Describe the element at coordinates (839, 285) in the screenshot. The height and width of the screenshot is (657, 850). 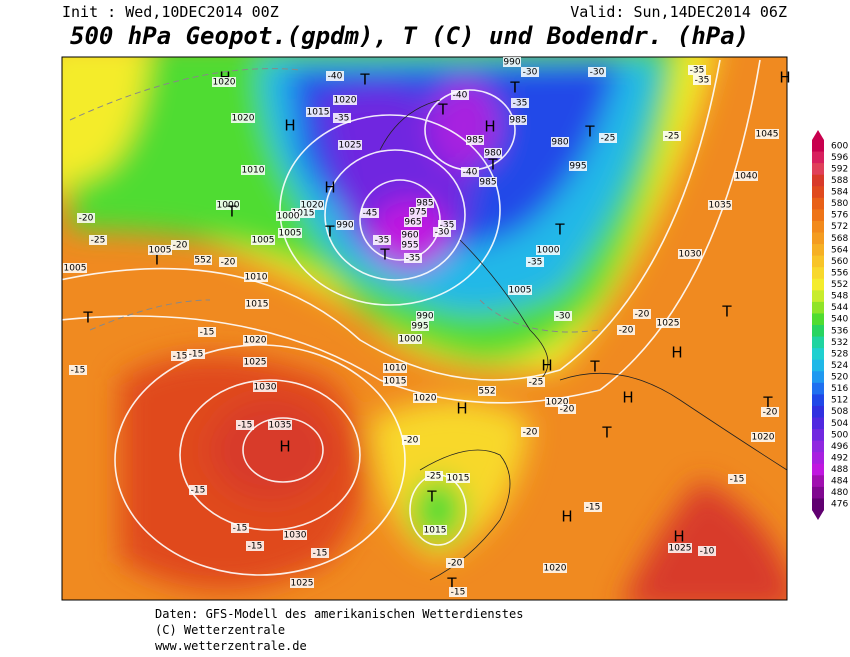
I see `colorbar-label: 552` at that location.